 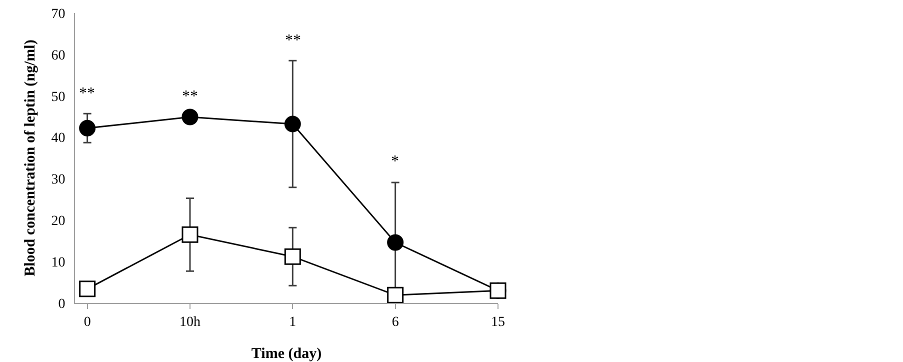 I want to click on y-tick-label: 50, so click(x=58, y=97).